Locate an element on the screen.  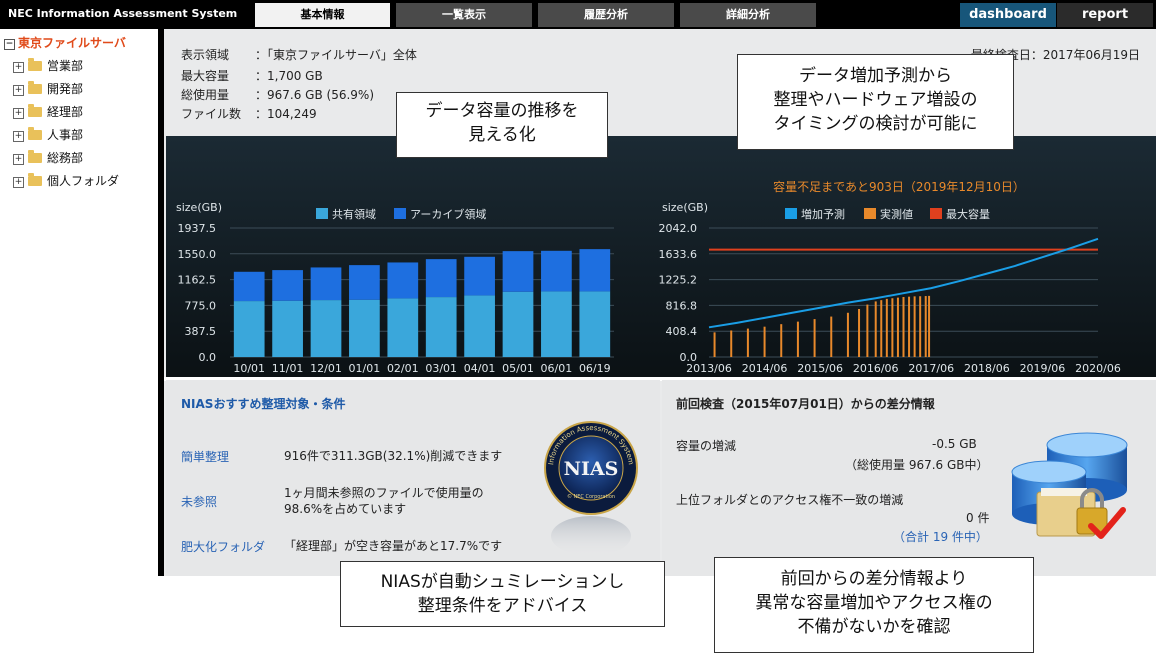
x-tick-label: 2019/06 is located at coordinates (1043, 368).